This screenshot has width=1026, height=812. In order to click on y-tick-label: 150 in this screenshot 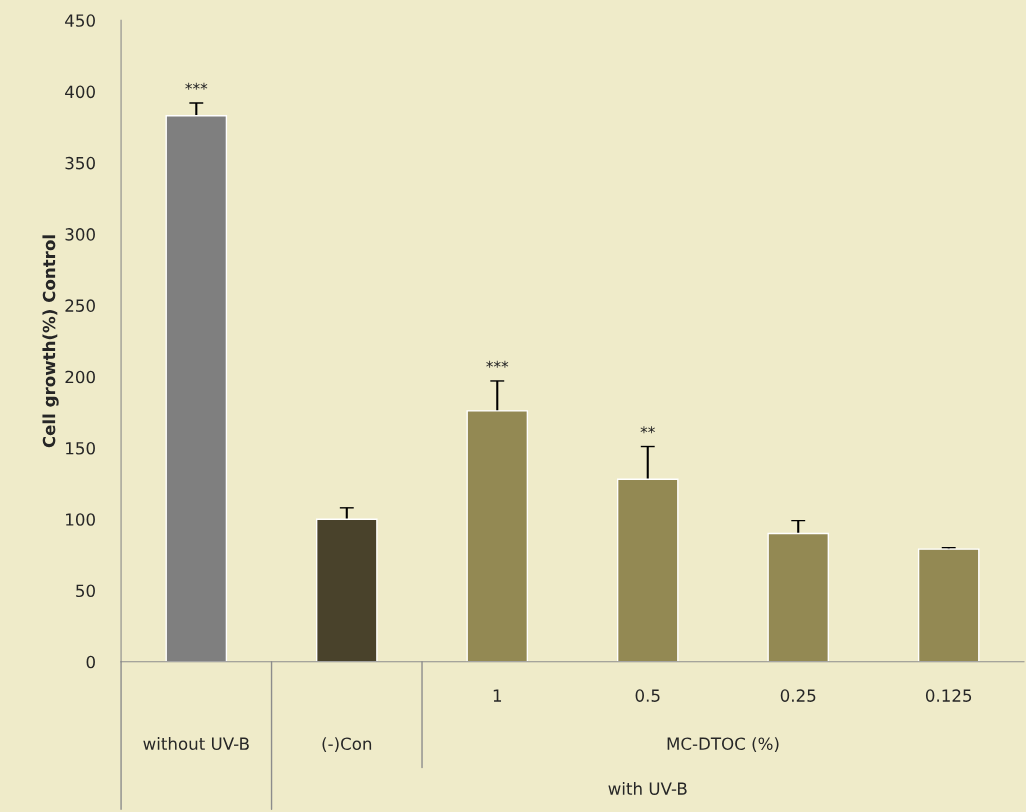, I will do `click(80, 448)`.